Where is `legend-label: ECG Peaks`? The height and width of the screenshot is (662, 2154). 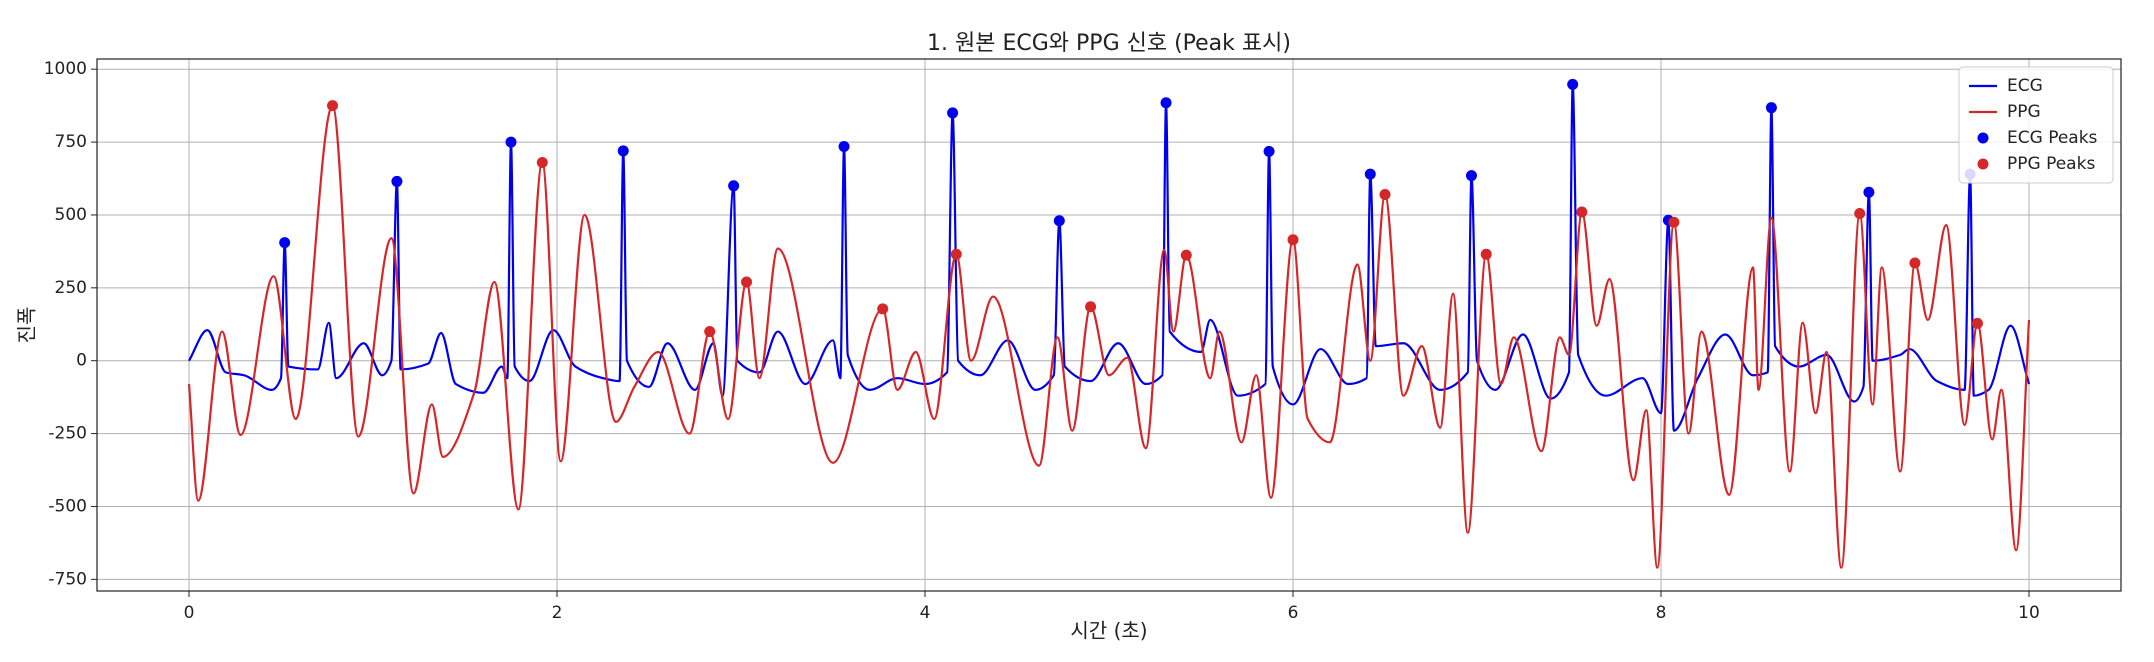
legend-label: ECG Peaks is located at coordinates (2052, 138).